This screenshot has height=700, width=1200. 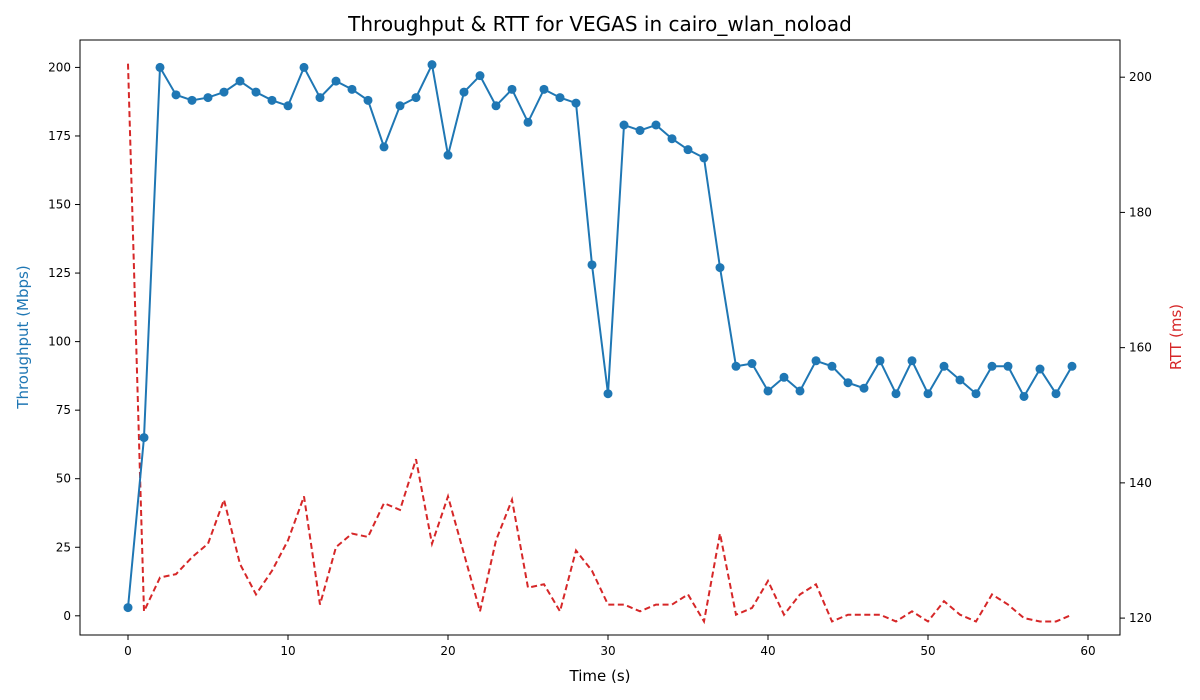 What do you see at coordinates (1140, 212) in the screenshot?
I see `y-right-tick-label: 180` at bounding box center [1140, 212].